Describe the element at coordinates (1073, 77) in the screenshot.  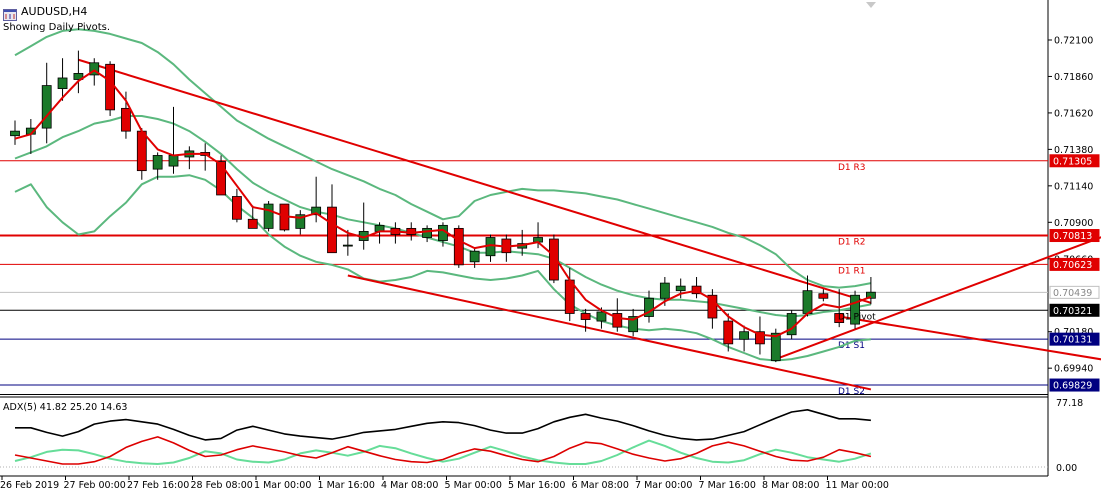
I see `price-tick-label: 0.71860` at that location.